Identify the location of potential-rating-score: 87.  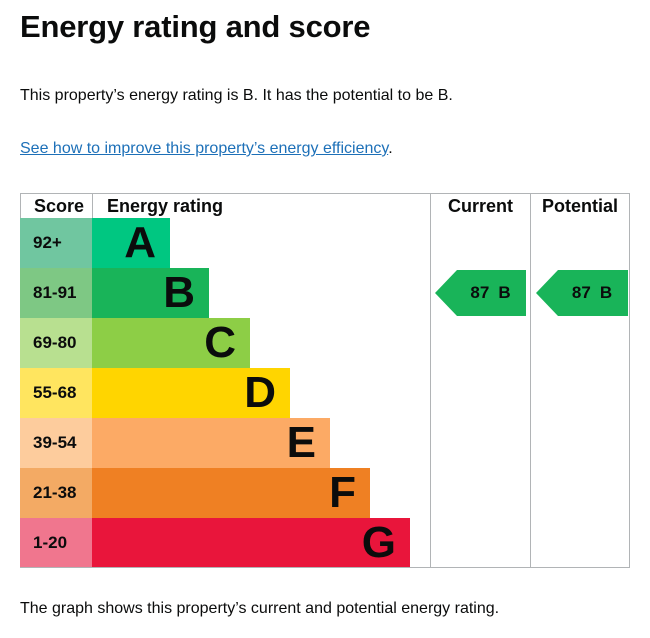
(581, 292).